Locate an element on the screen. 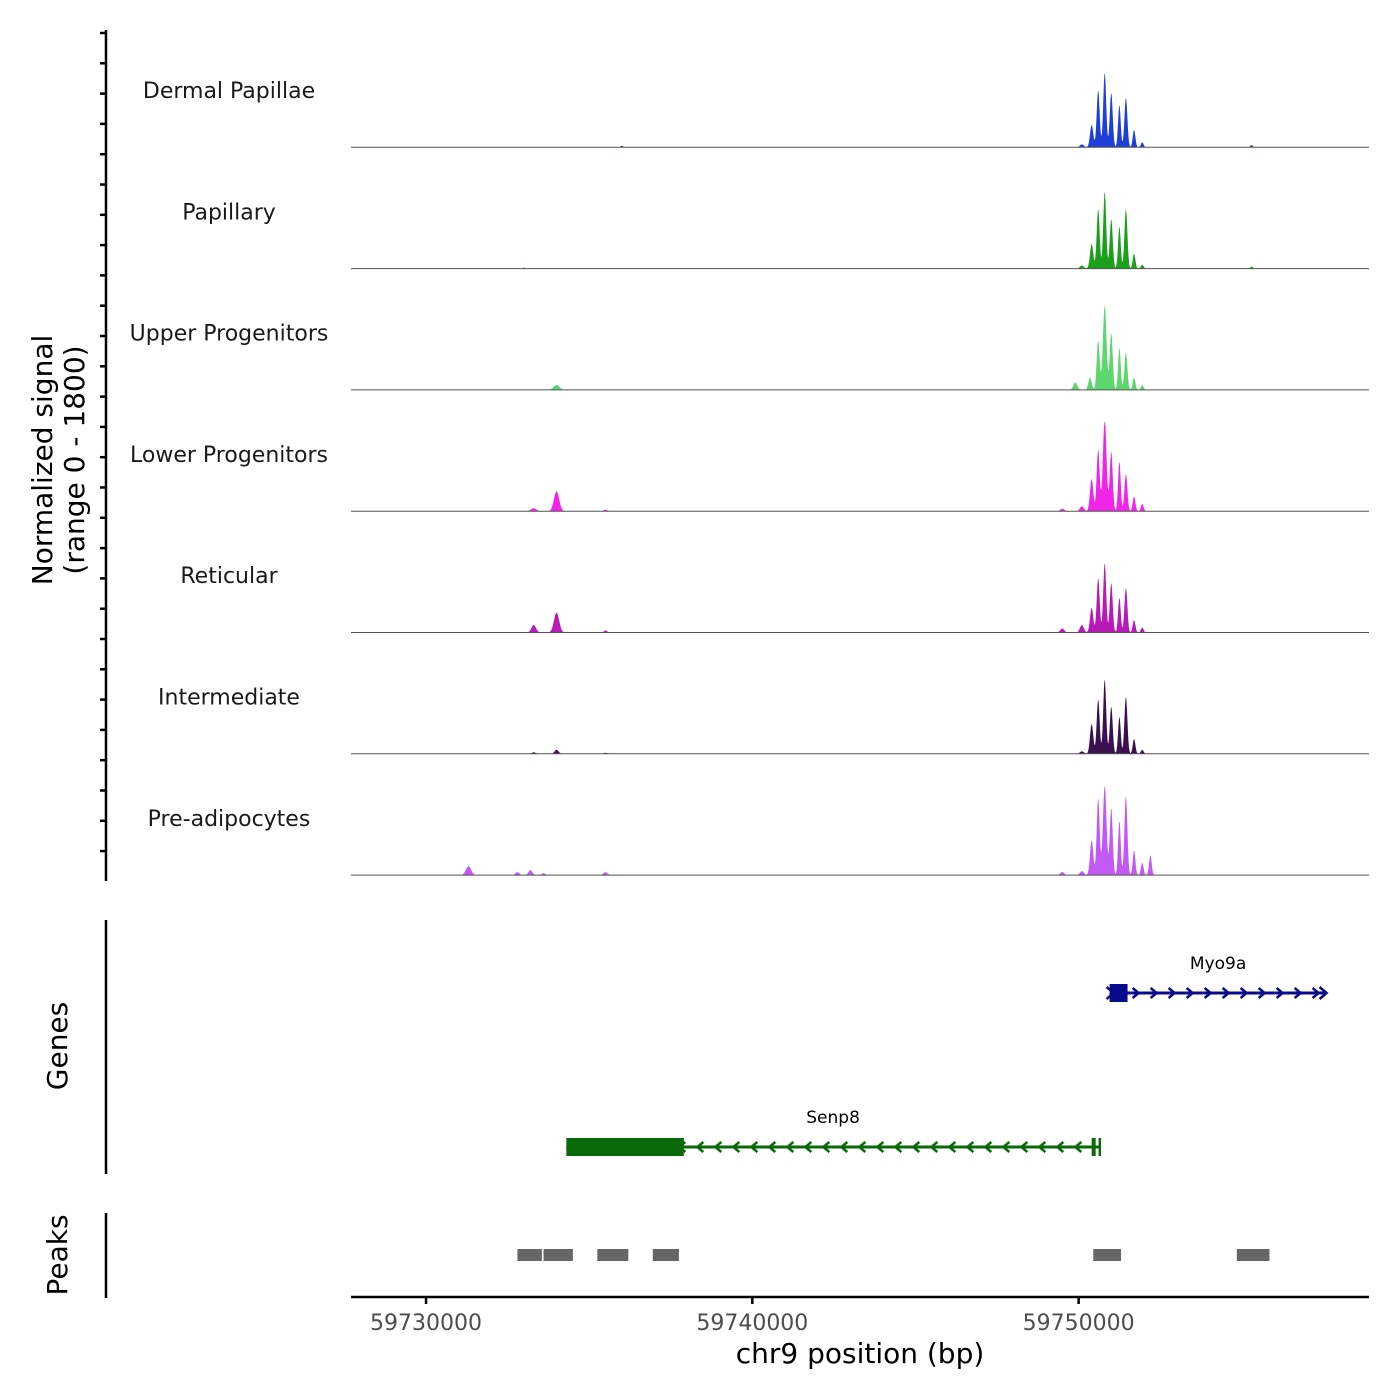 The width and height of the screenshot is (1400, 1400). track-label: Intermediate is located at coordinates (229, 698).